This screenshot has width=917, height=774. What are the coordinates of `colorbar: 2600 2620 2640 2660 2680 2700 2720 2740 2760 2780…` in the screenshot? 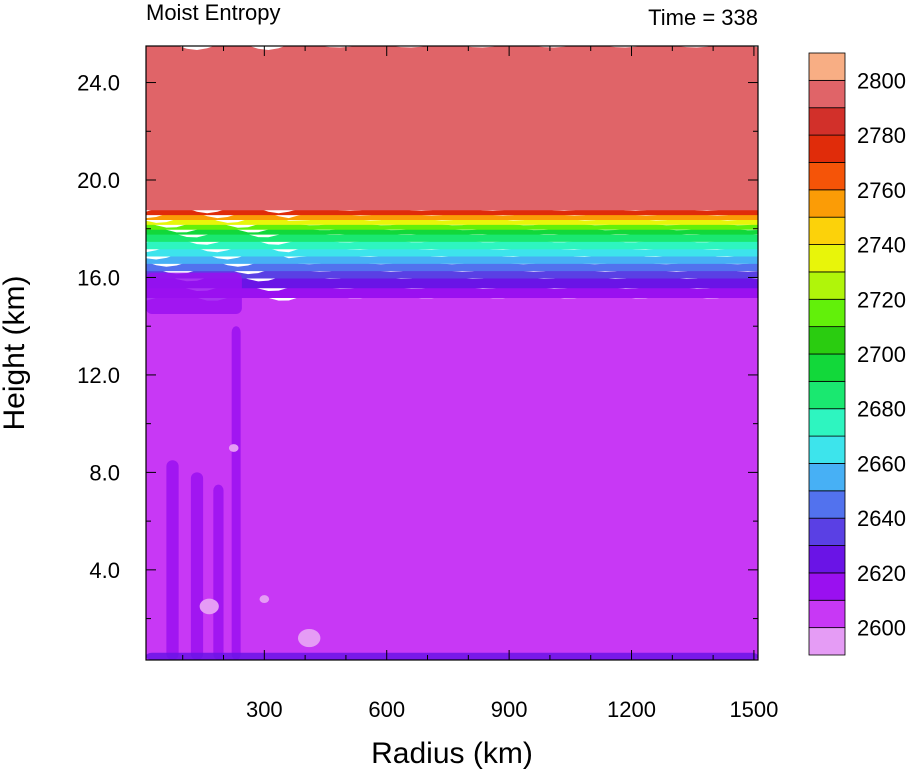 It's located at (857, 354).